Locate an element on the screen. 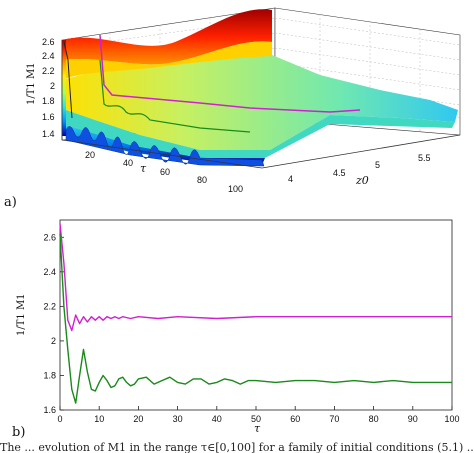  x-tick-label: 0 is located at coordinates (59, 419).